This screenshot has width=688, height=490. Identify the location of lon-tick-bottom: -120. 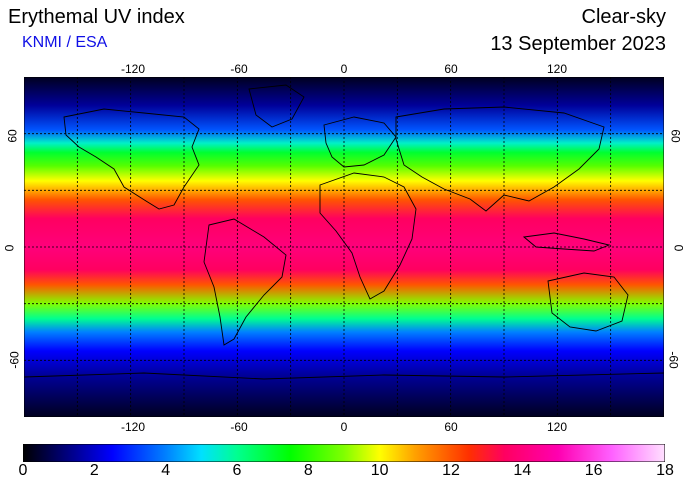
(133, 427).